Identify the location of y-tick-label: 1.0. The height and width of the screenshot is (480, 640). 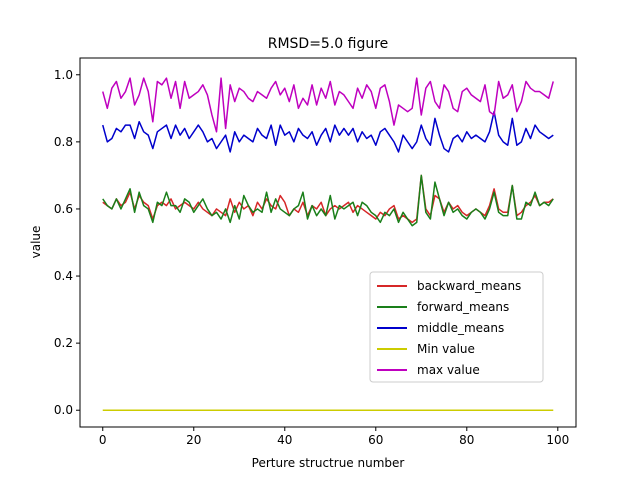
(63, 75).